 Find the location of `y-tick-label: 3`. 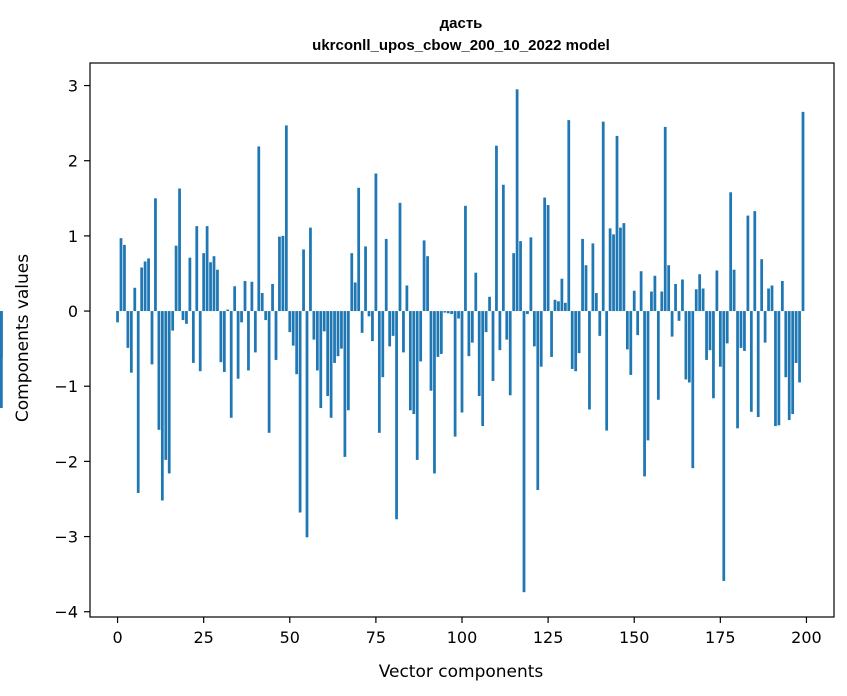

y-tick-label: 3 is located at coordinates (73, 86).